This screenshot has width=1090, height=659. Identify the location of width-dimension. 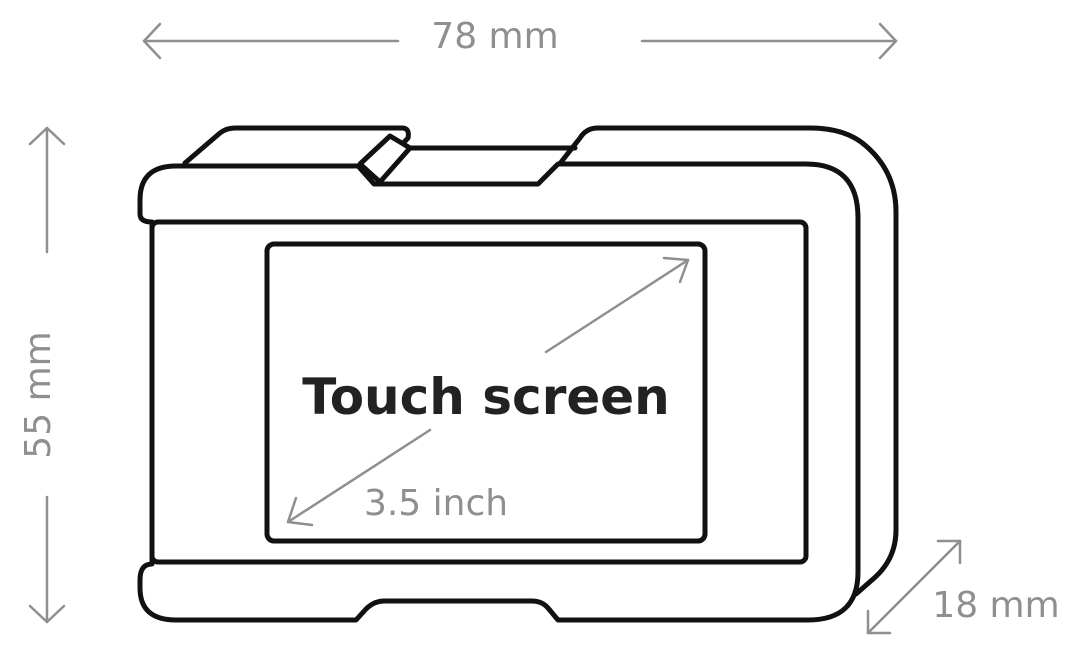
(520, 41).